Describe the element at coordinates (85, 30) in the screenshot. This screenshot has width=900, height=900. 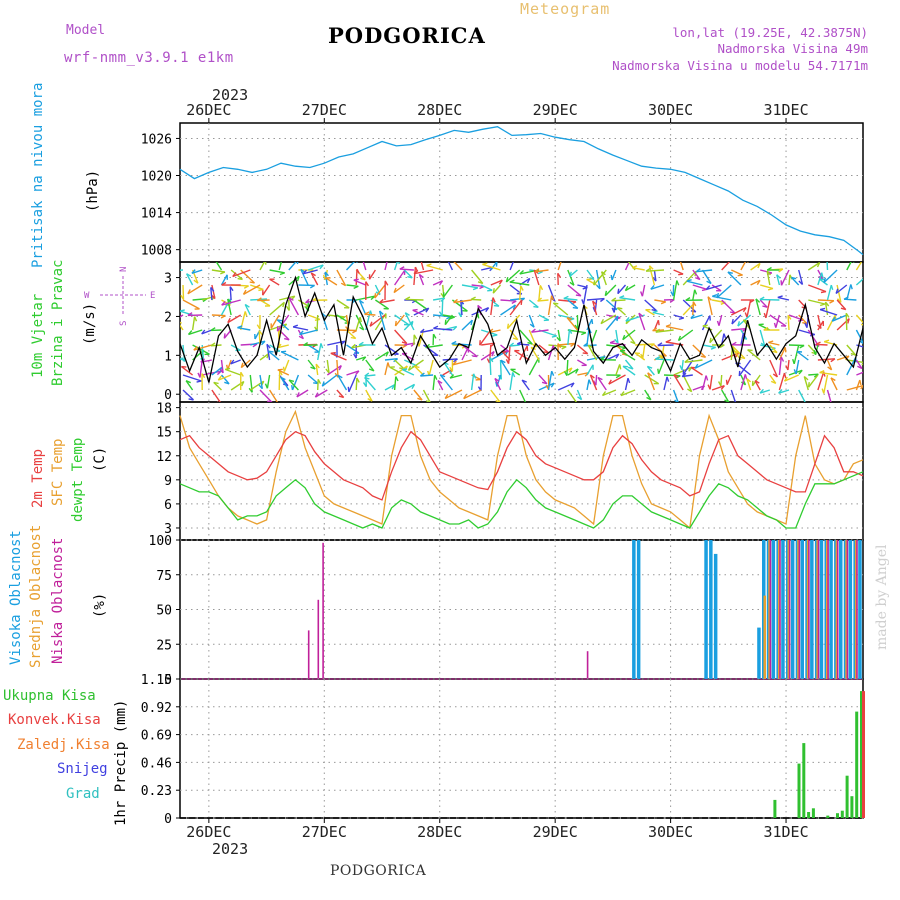
I see `model-label: Model` at that location.